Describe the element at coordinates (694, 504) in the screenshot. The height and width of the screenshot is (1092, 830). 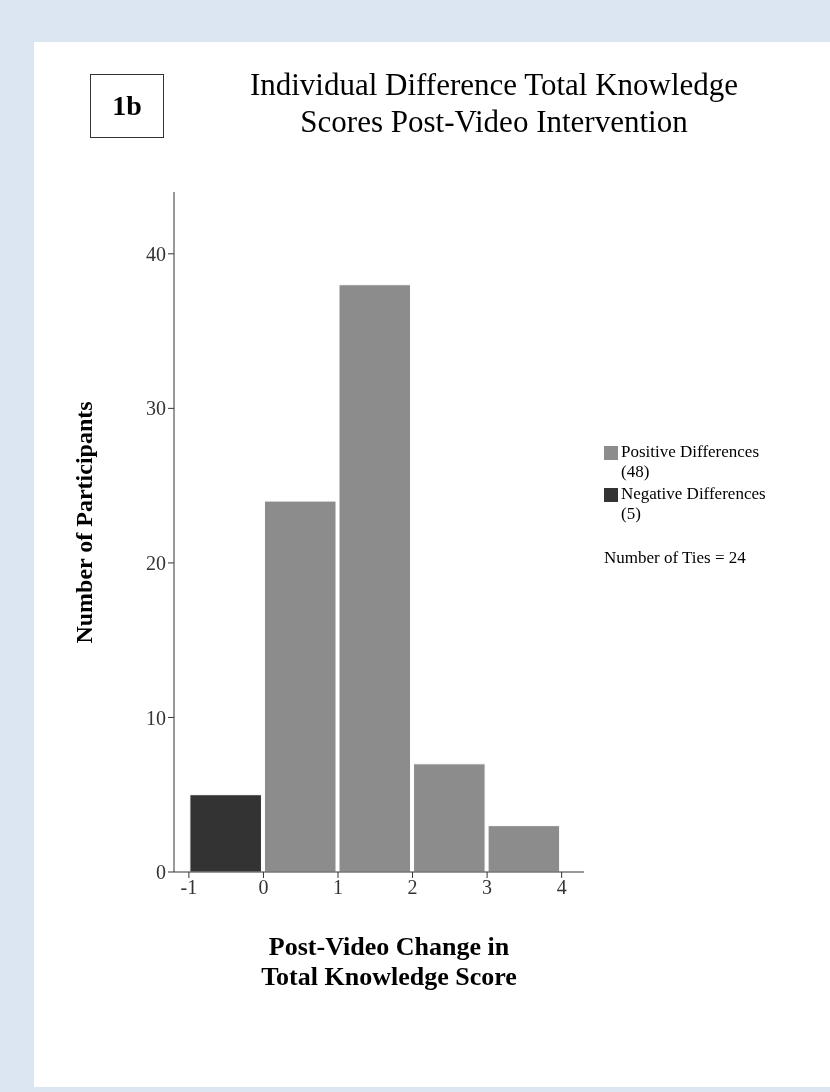
I see `legend-label: Negative Differences (5)` at that location.